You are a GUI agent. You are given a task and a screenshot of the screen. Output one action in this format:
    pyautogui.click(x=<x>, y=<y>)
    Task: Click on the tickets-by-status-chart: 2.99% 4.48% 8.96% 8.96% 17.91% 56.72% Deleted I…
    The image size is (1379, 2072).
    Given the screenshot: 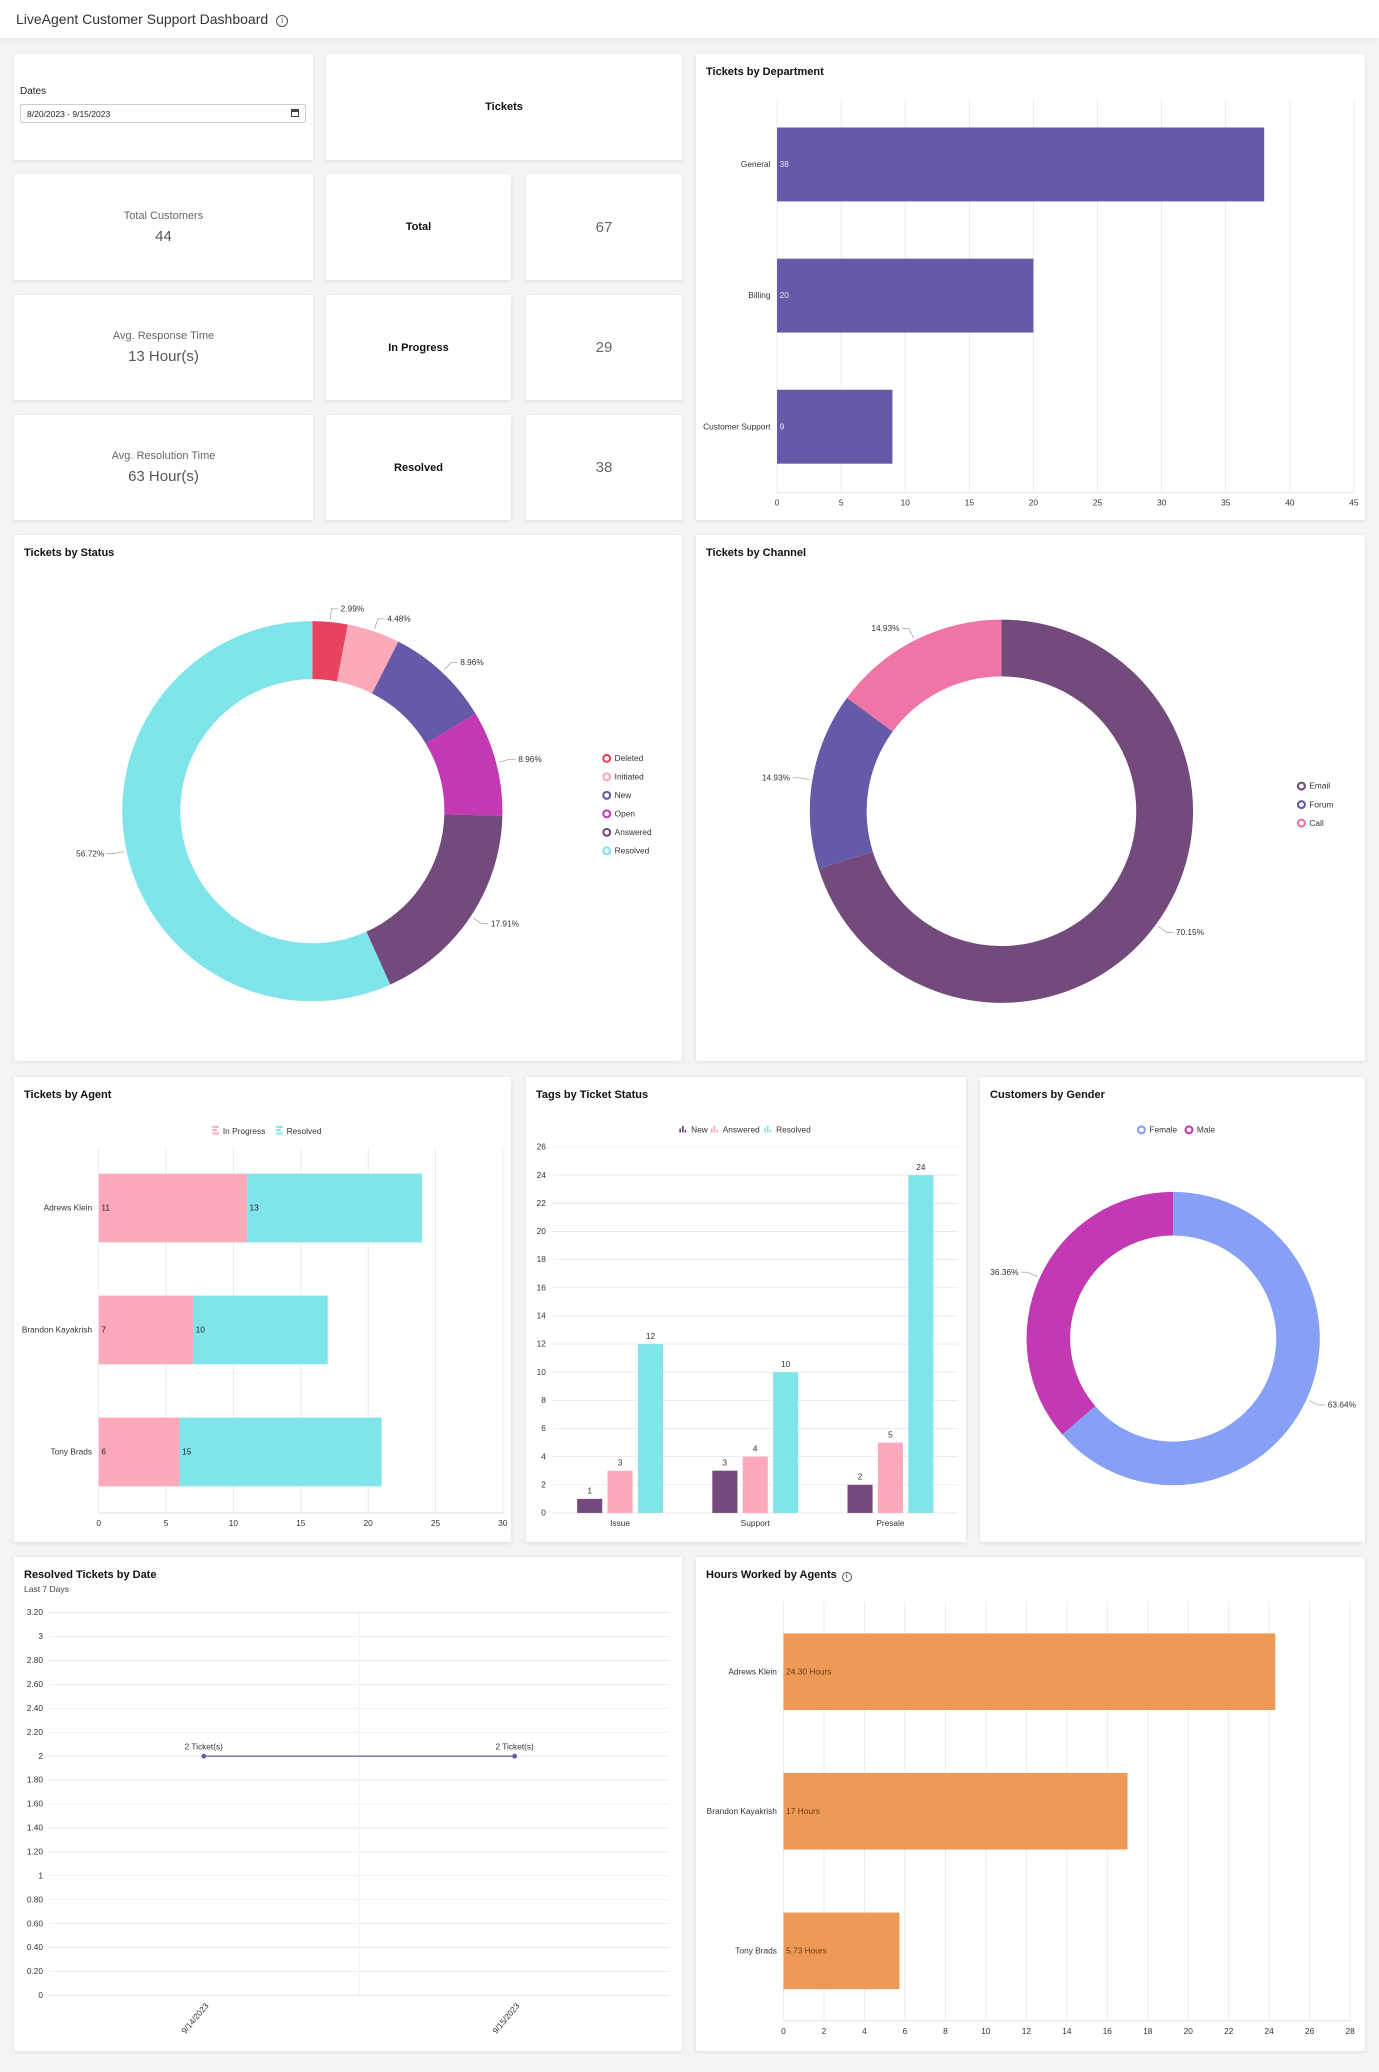 What is the action you would take?
    pyautogui.click(x=364, y=802)
    